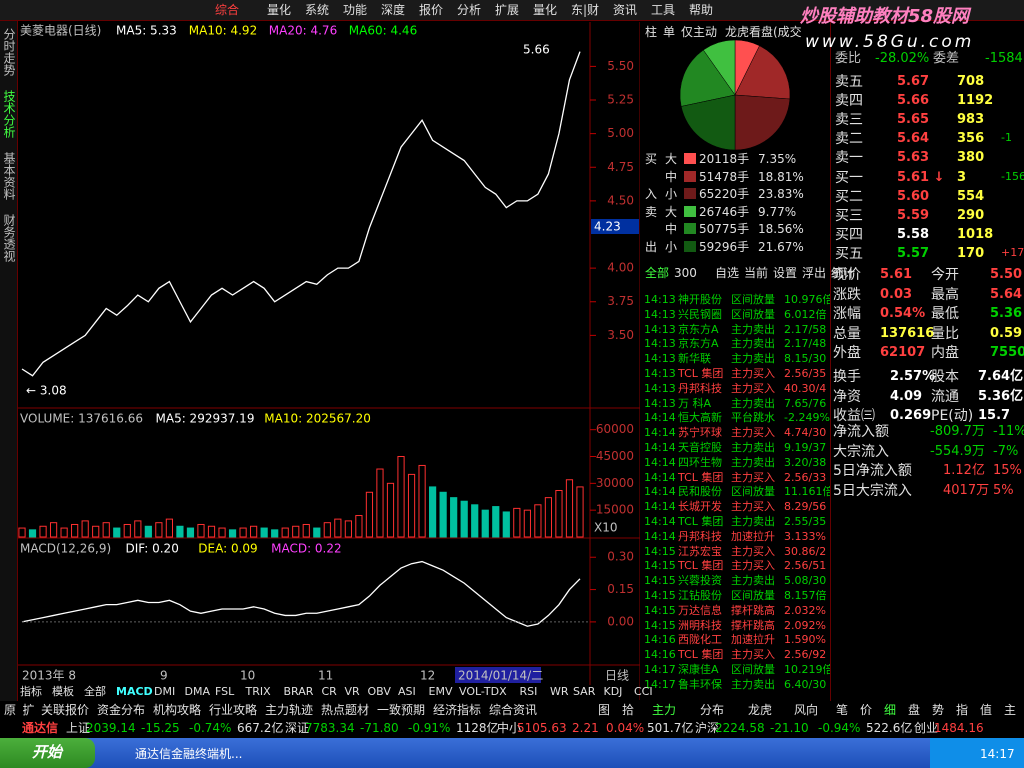 The height and width of the screenshot is (768, 1024). What do you see at coordinates (28, 710) in the screenshot?
I see `function-tab: 扩` at bounding box center [28, 710].